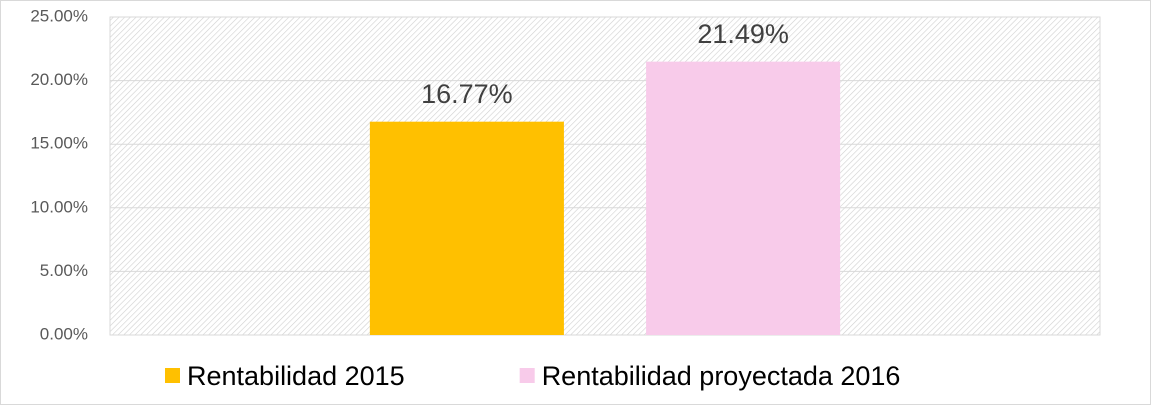  What do you see at coordinates (467, 94) in the screenshot?
I see `data-label: 16.77%` at bounding box center [467, 94].